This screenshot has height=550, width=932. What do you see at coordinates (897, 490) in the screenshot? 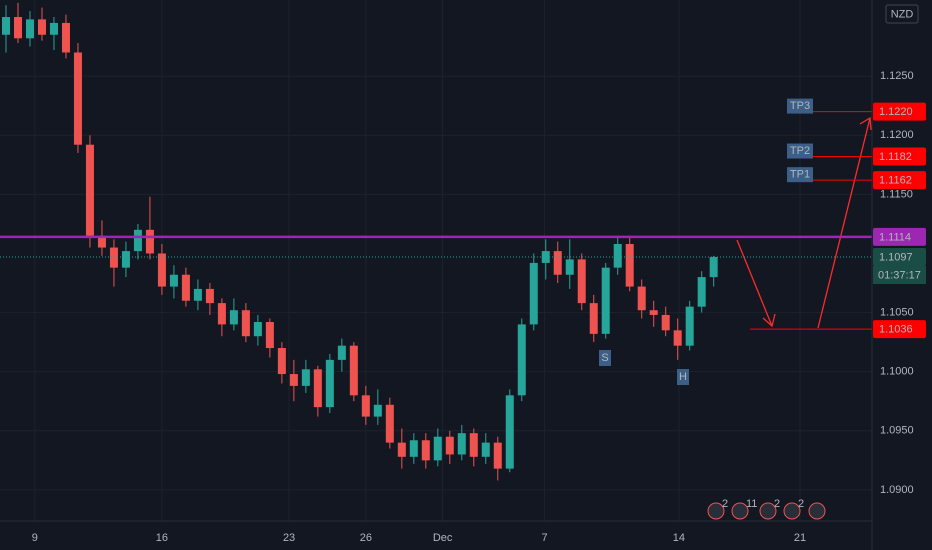
I see `y-tick-label: 1.0900` at bounding box center [897, 490].